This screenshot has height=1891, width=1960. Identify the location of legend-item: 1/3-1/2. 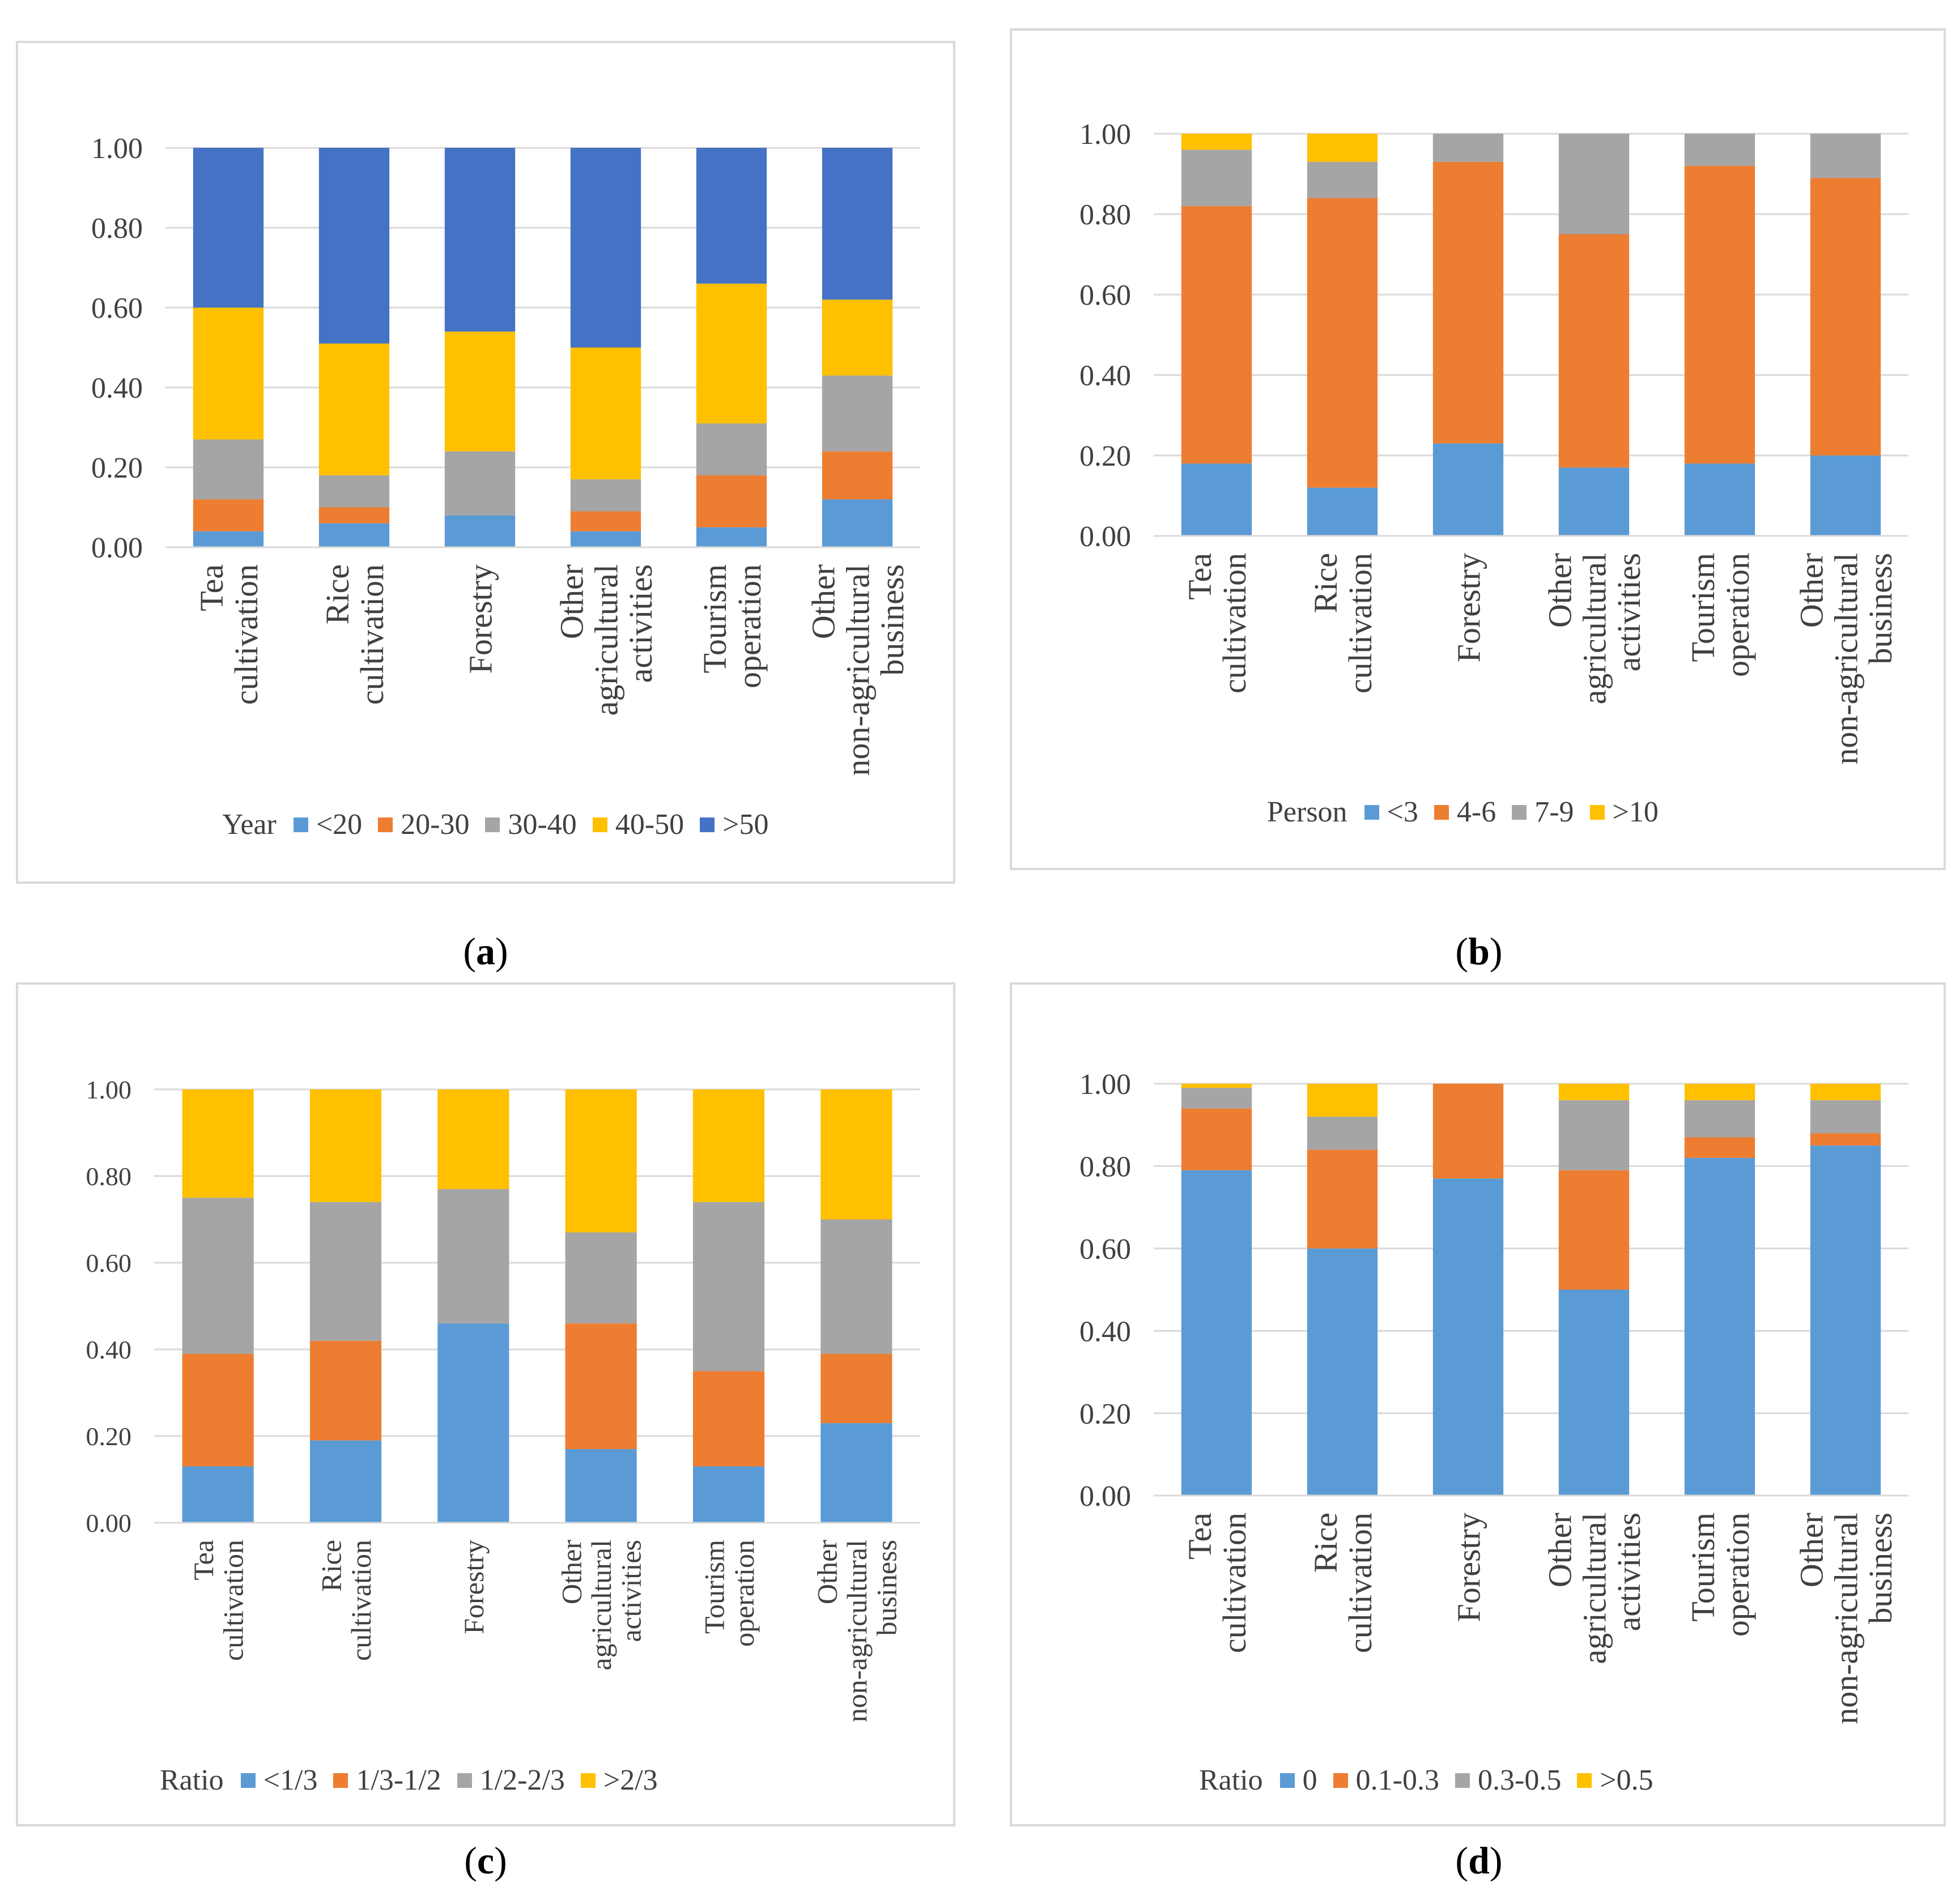
(387, 1780).